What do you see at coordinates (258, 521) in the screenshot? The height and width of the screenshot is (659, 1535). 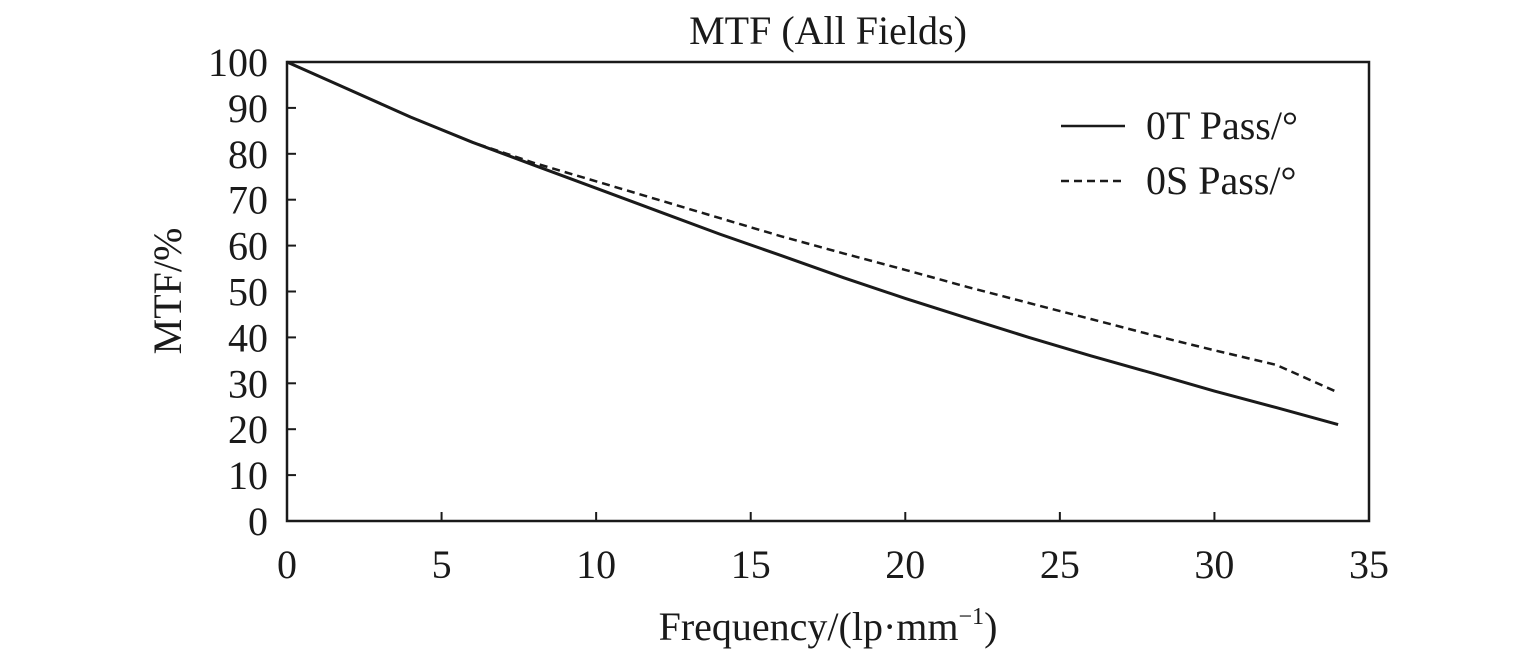 I see `y-tick-label: 0` at bounding box center [258, 521].